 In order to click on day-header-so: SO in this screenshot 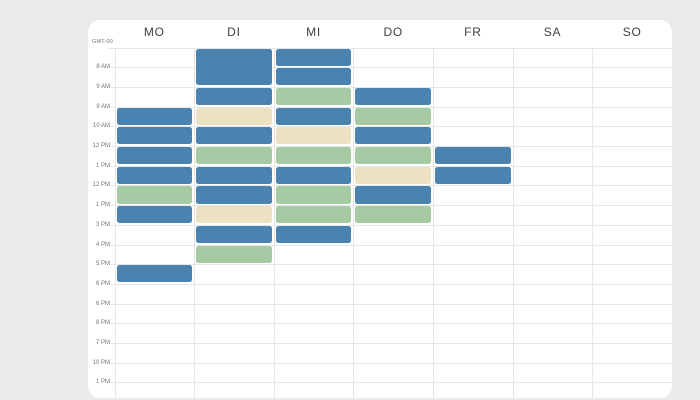, I will do `click(632, 32)`.